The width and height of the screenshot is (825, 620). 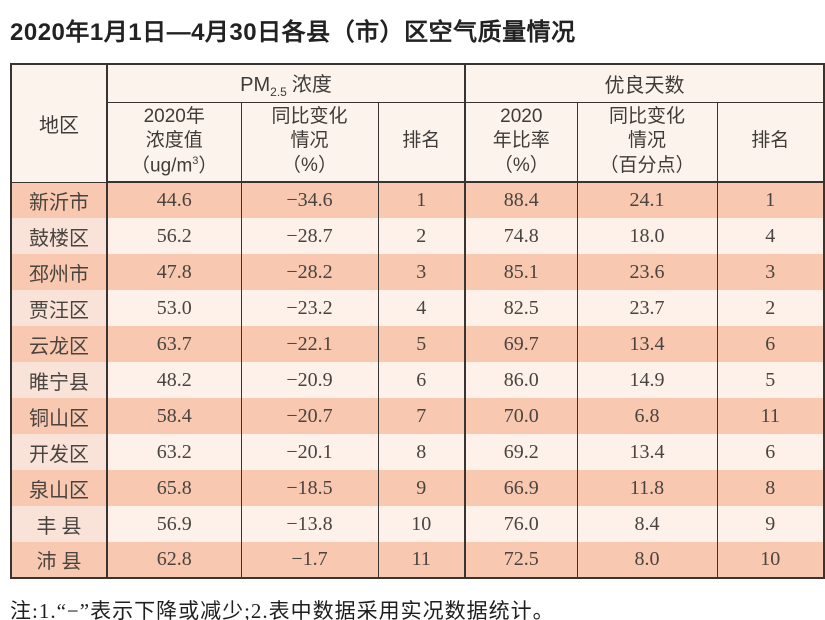 I want to click on cell-good-ratio: 66.9, so click(x=521, y=488).